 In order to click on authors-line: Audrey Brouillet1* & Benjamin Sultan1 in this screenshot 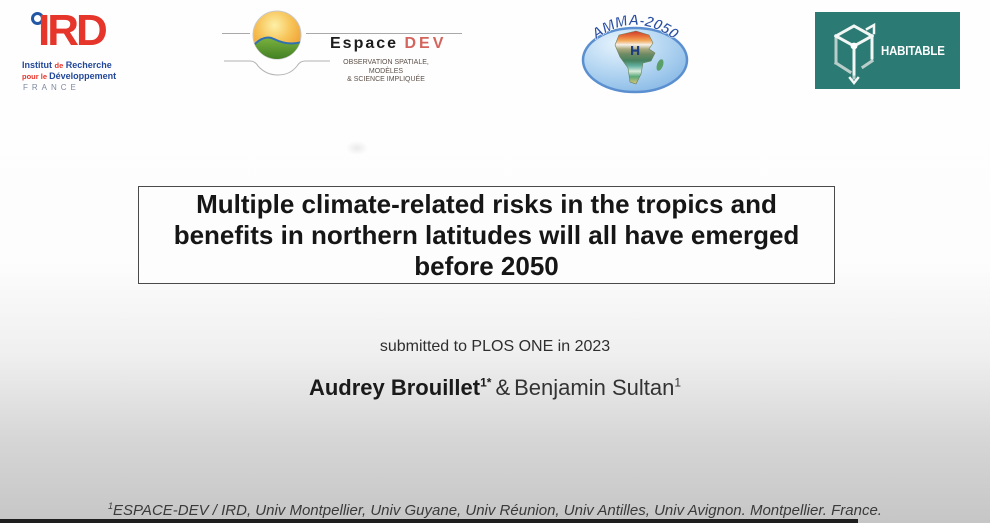, I will do `click(495, 388)`.